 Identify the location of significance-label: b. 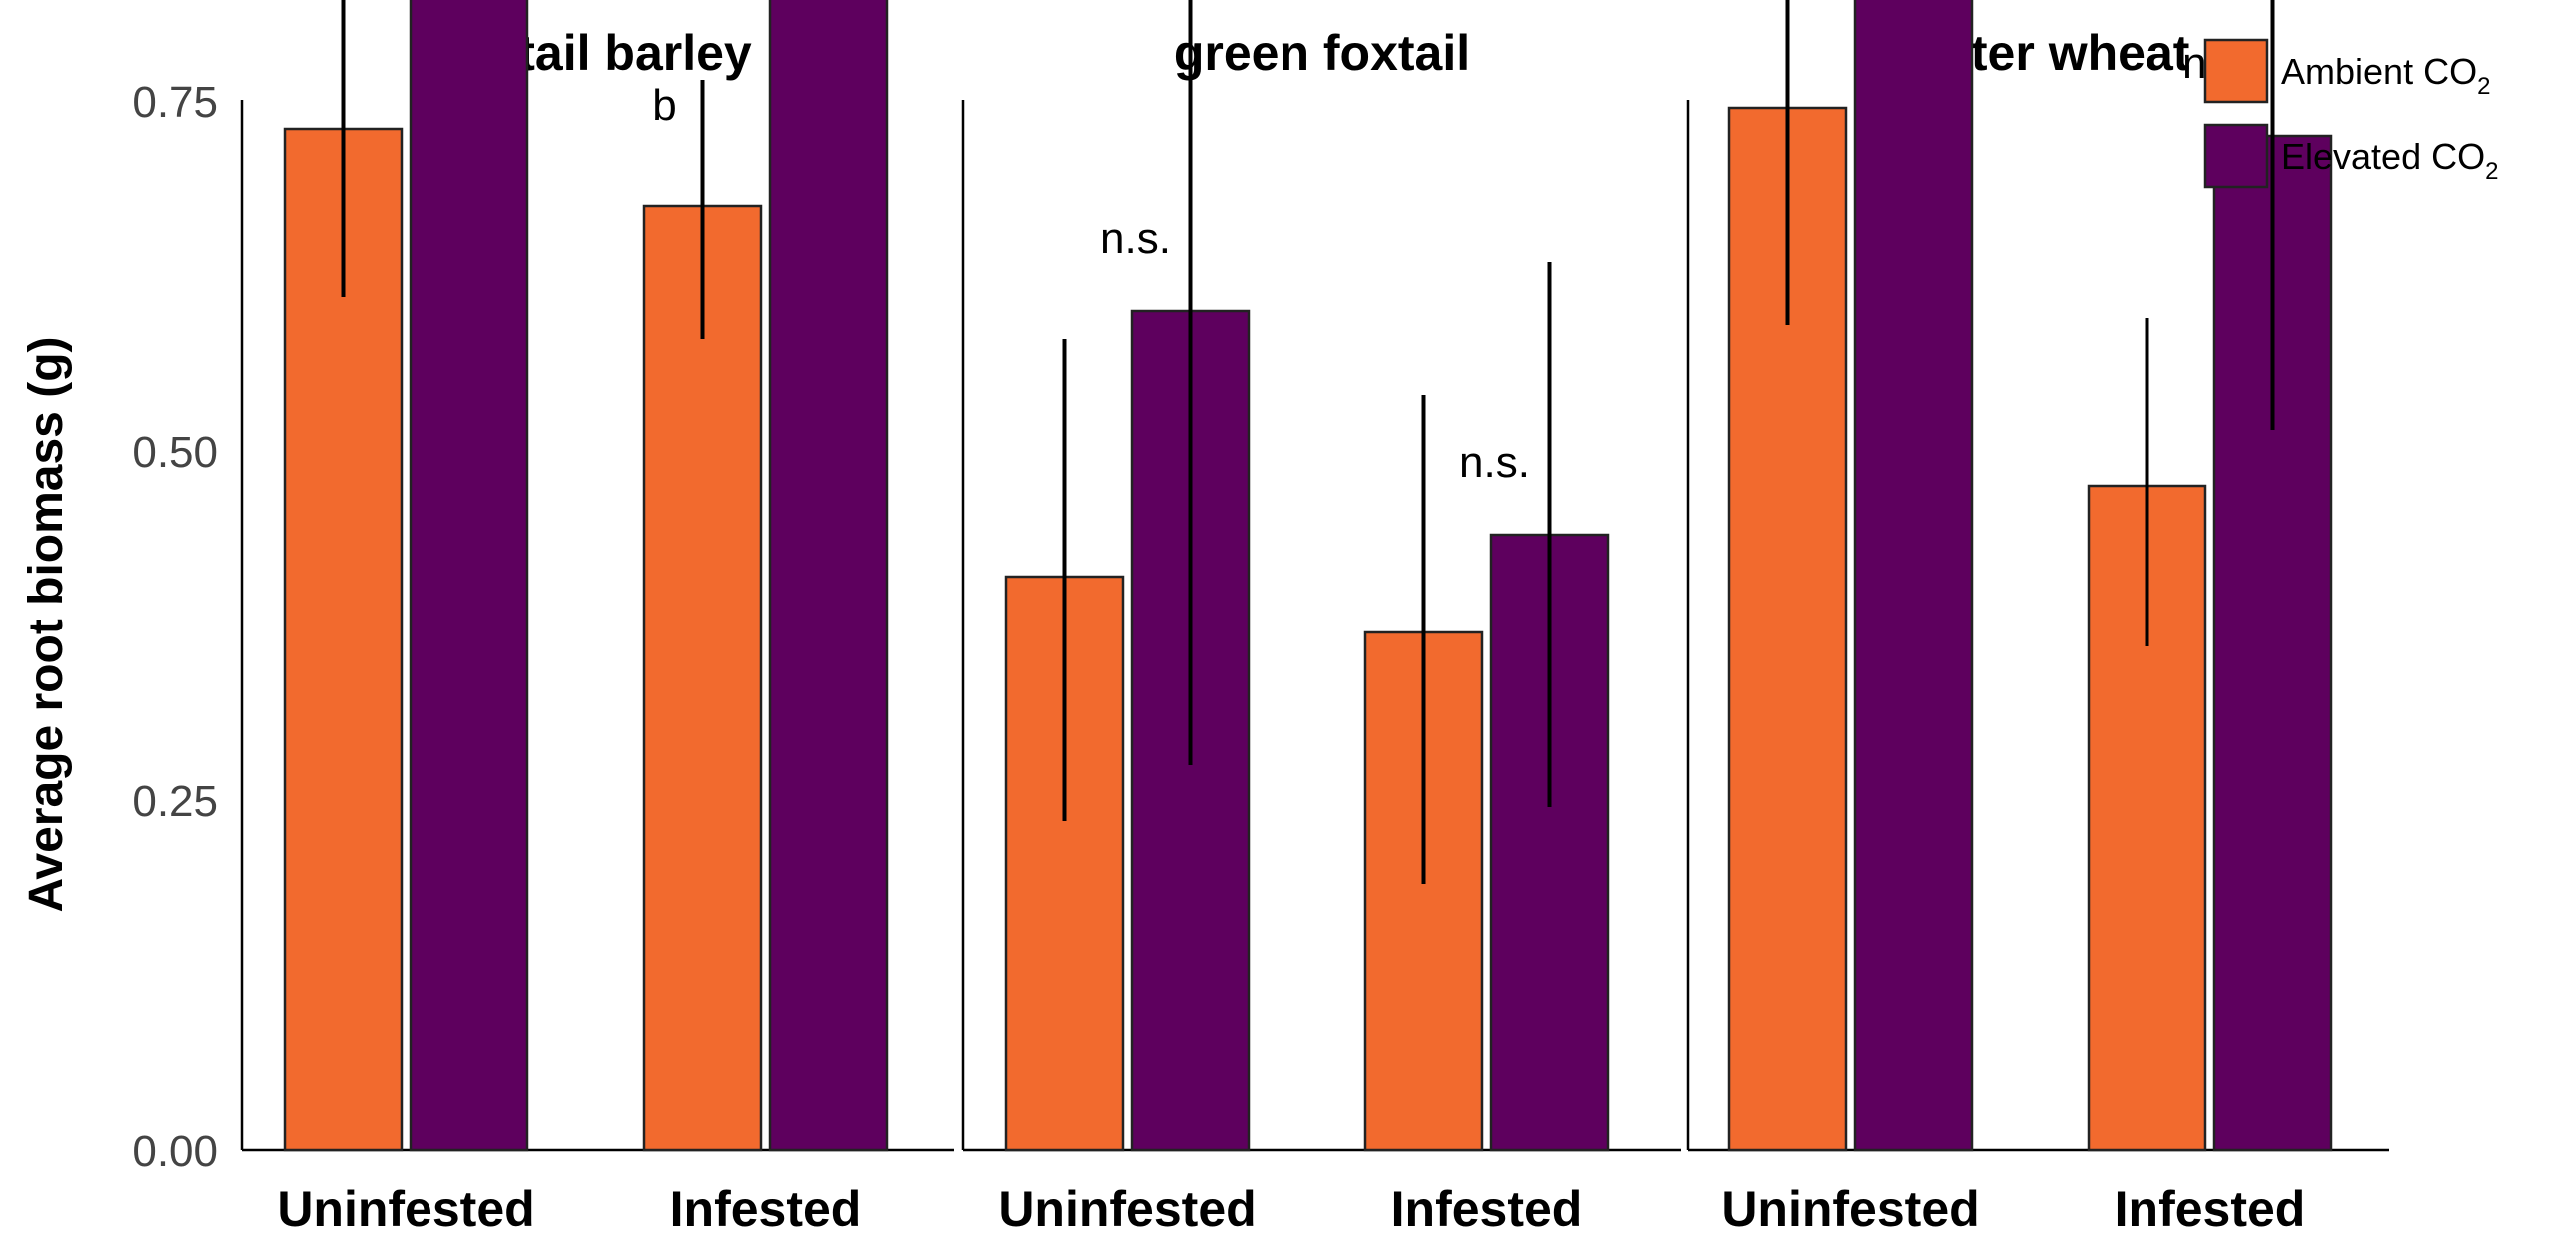
(664, 105).